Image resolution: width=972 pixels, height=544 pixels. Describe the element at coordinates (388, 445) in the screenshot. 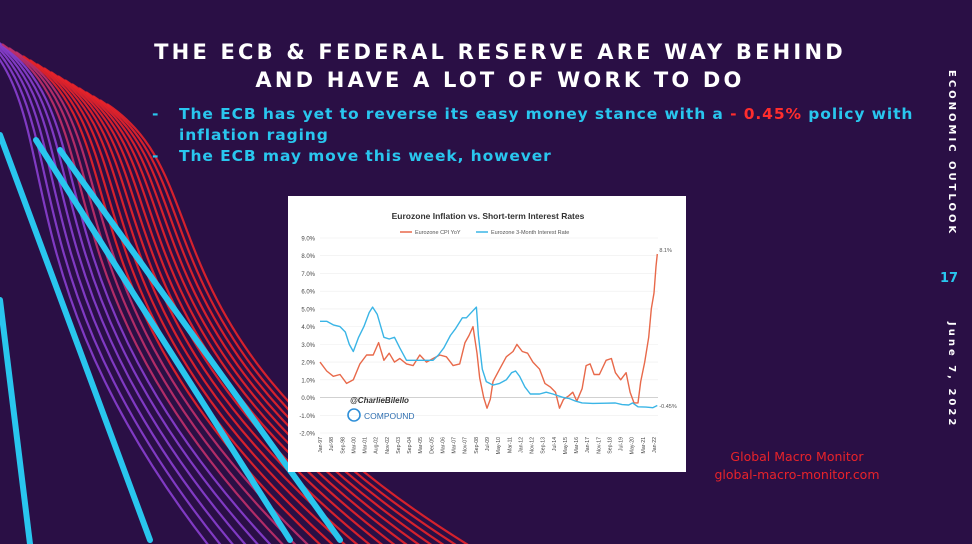

I see `x-tick-label: Nov-02` at that location.